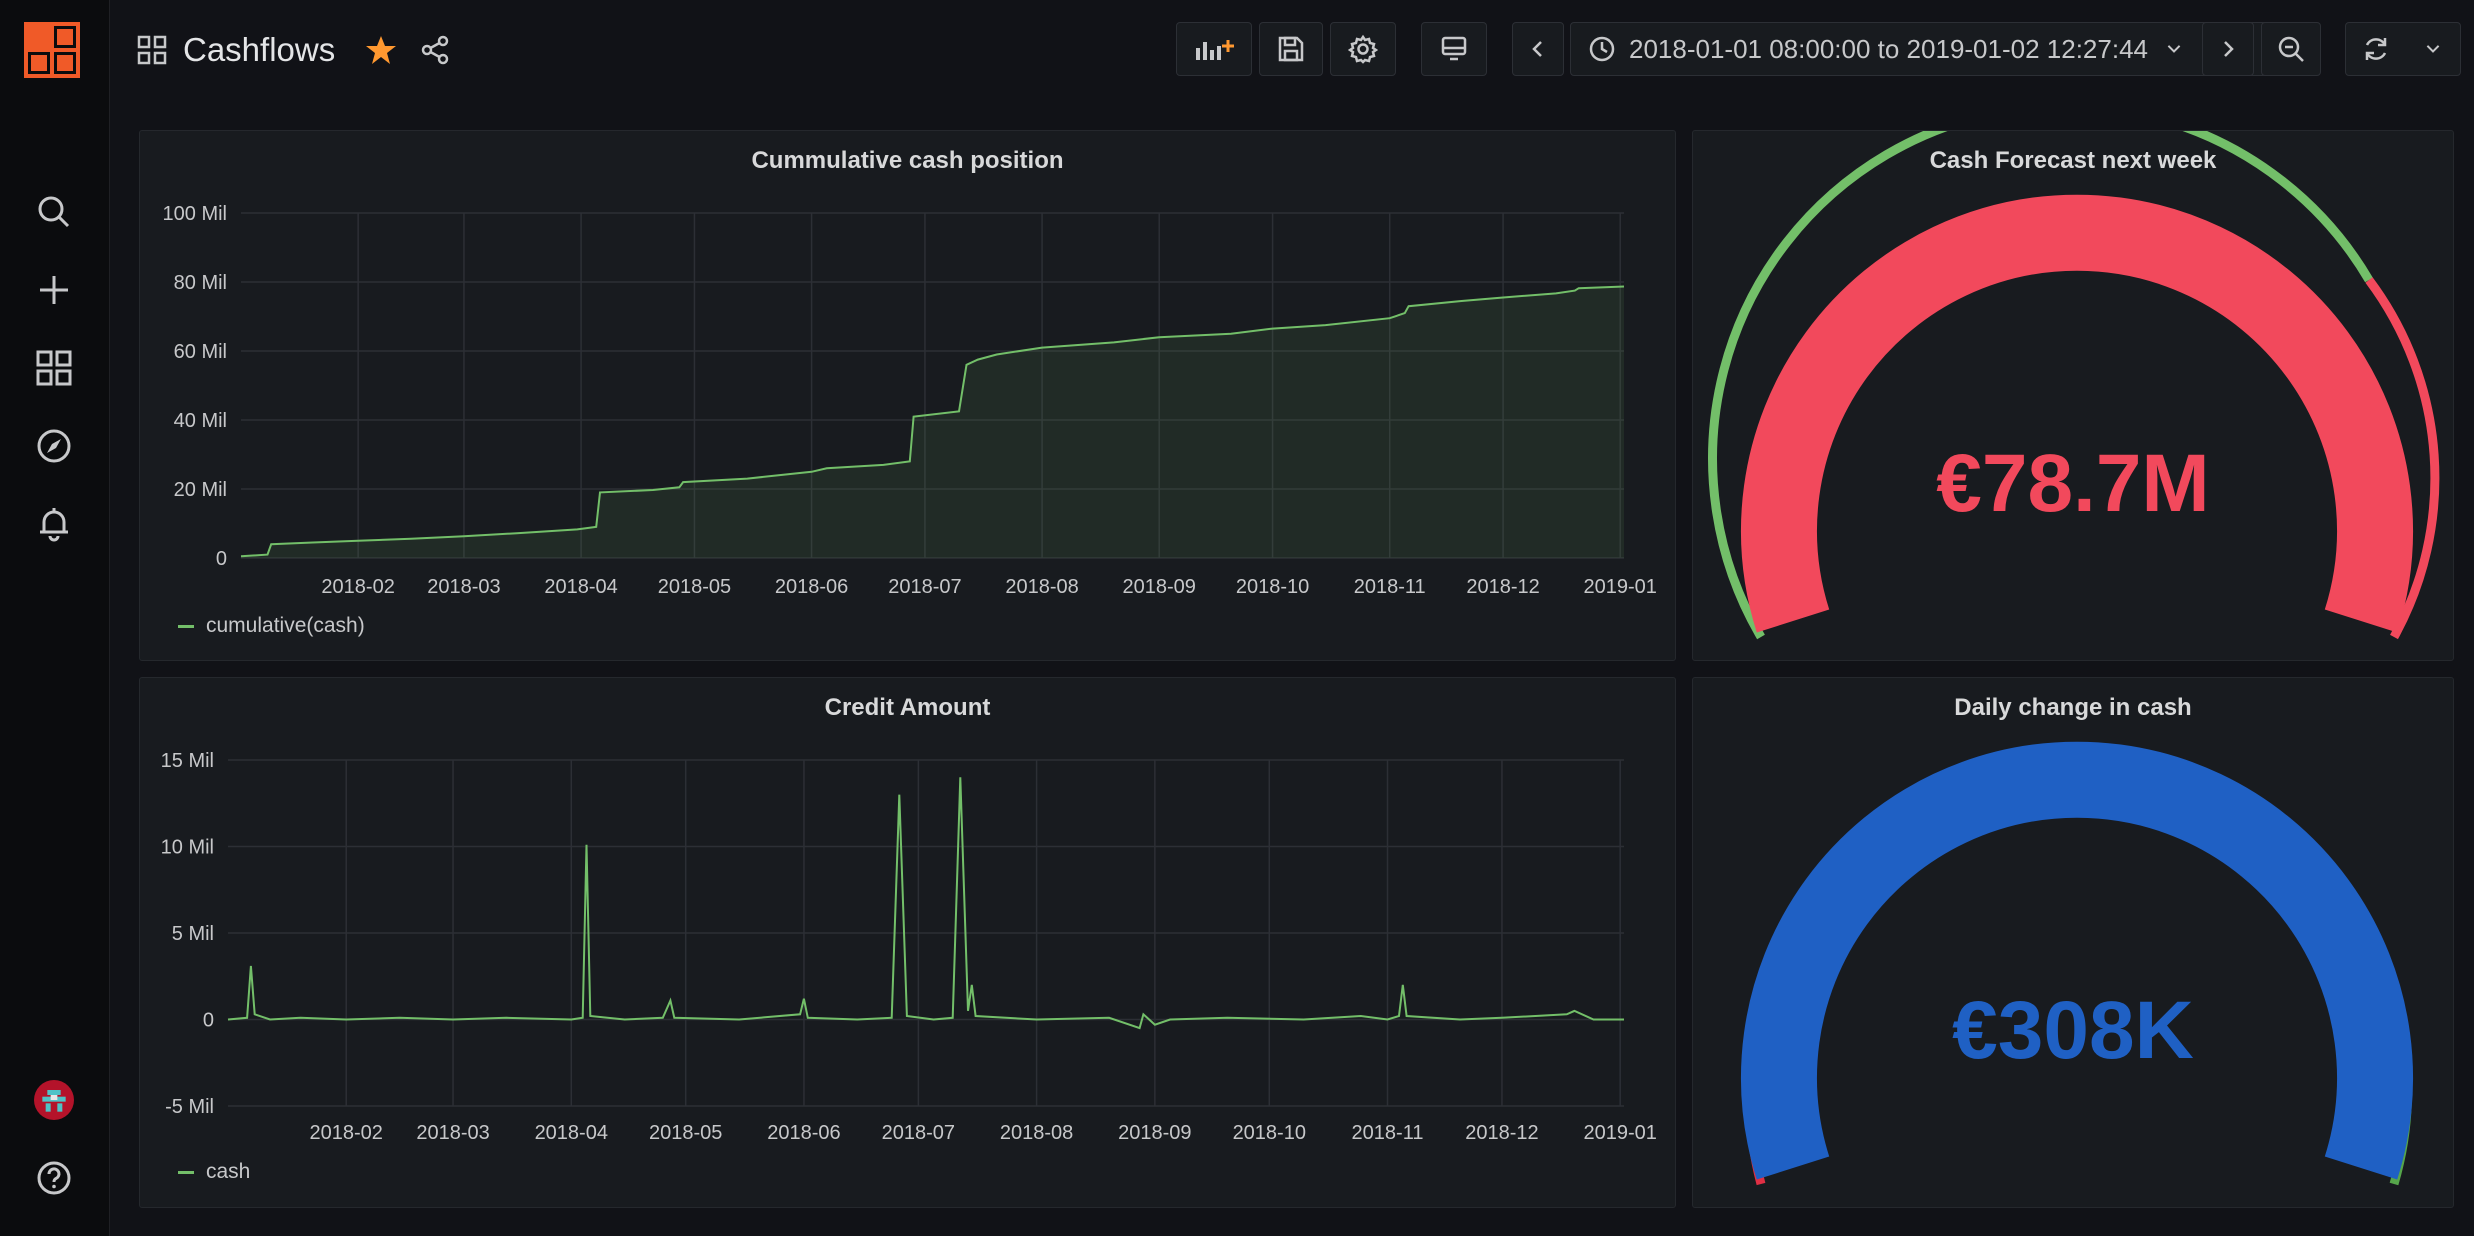 This screenshot has height=1236, width=2474. Describe the element at coordinates (907, 160) in the screenshot. I see `panel-title: Cummulative cash position` at that location.